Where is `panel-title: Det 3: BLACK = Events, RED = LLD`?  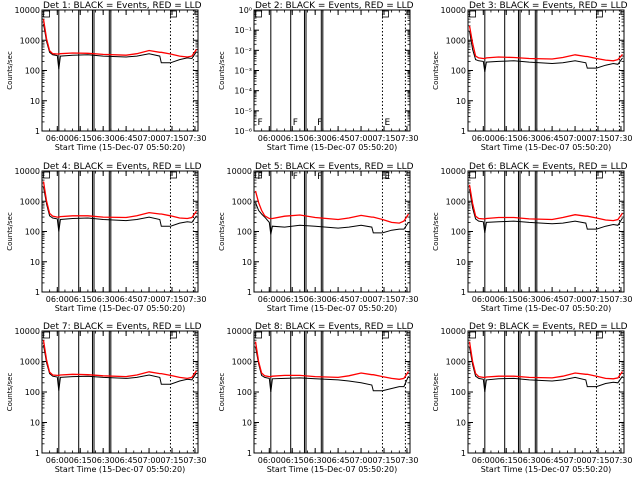 panel-title: Det 3: BLACK = Events, RED = LLD is located at coordinates (548, 6).